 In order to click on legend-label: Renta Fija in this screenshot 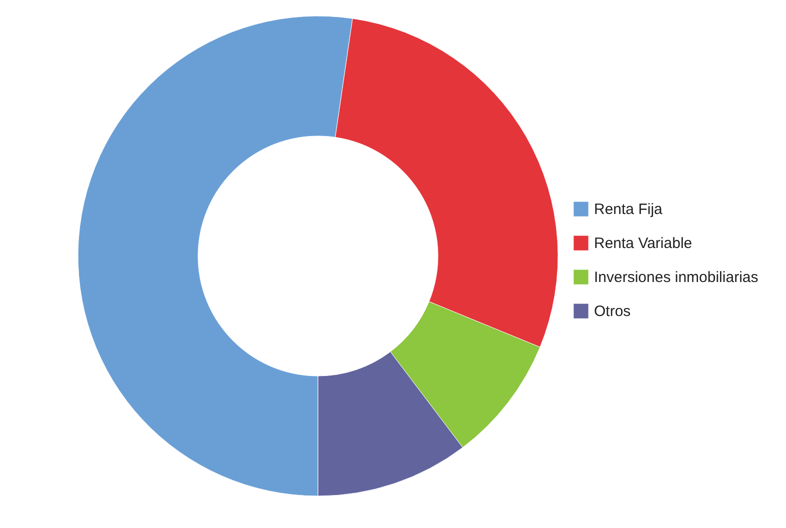, I will do `click(629, 209)`.